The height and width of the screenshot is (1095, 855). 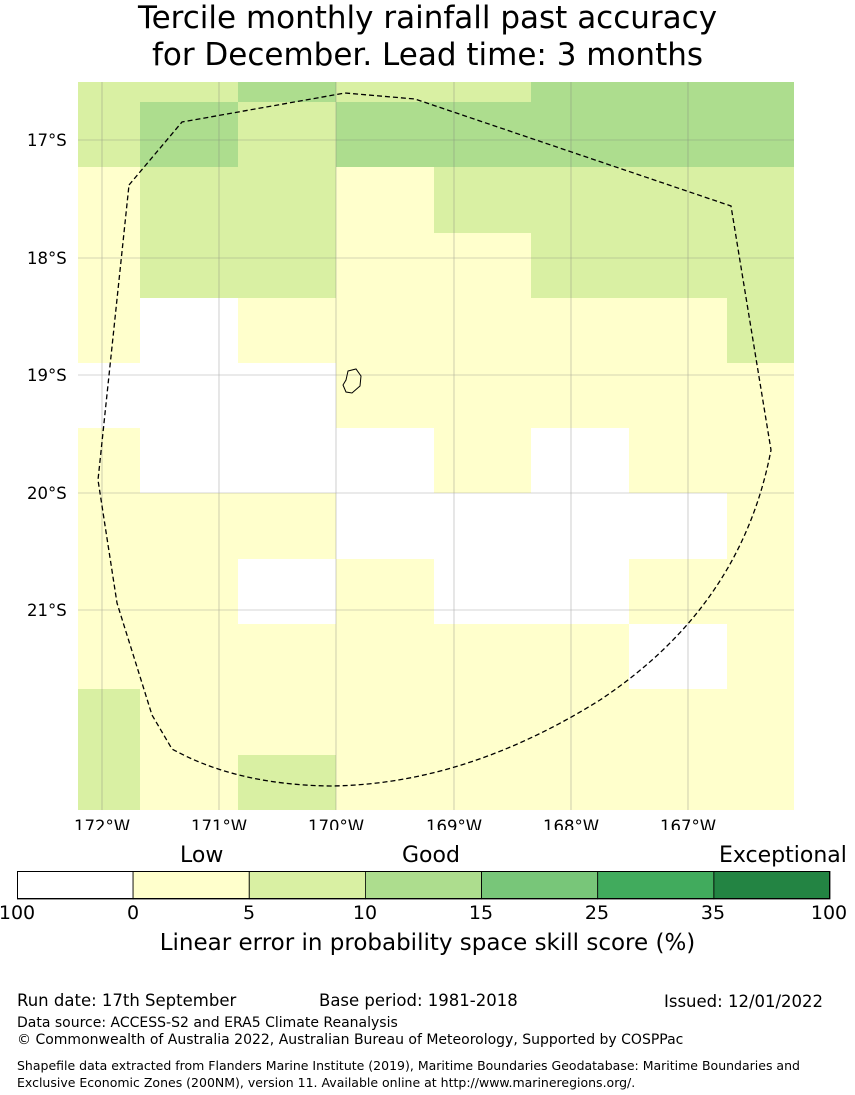 What do you see at coordinates (202, 855) in the screenshot?
I see `legend-category-low: Low` at bounding box center [202, 855].